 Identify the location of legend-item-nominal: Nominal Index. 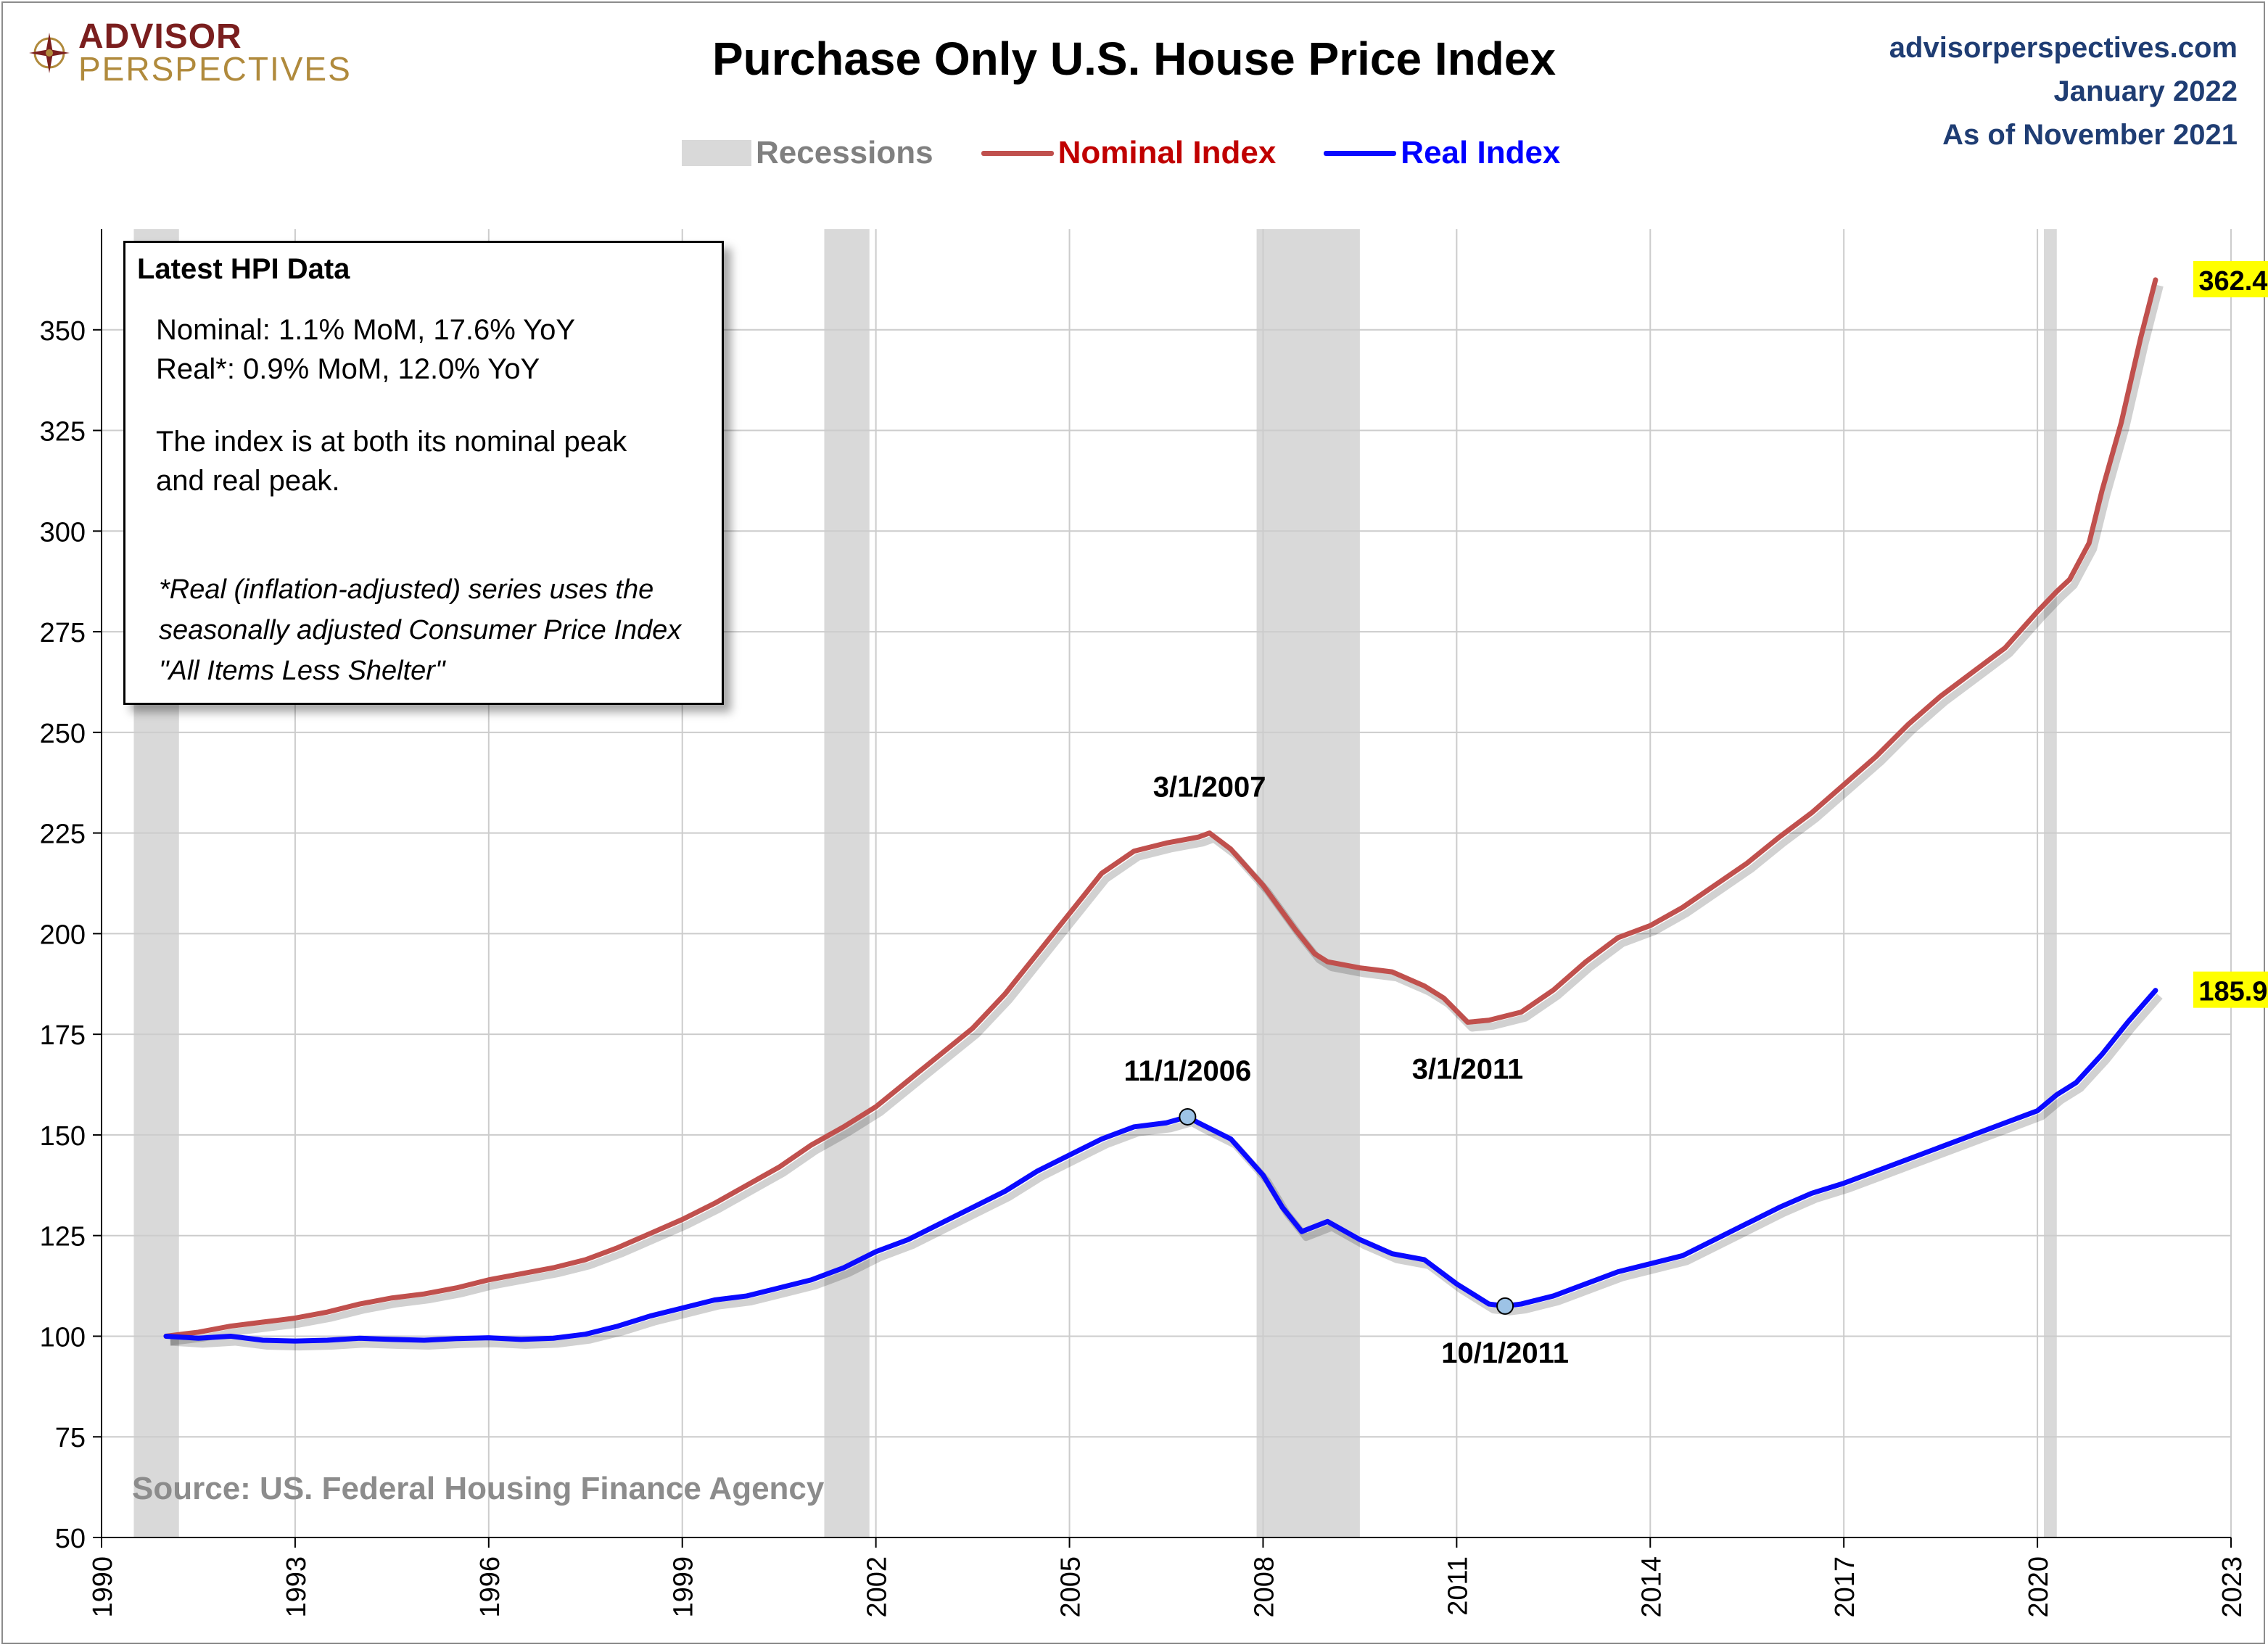
(1129, 153).